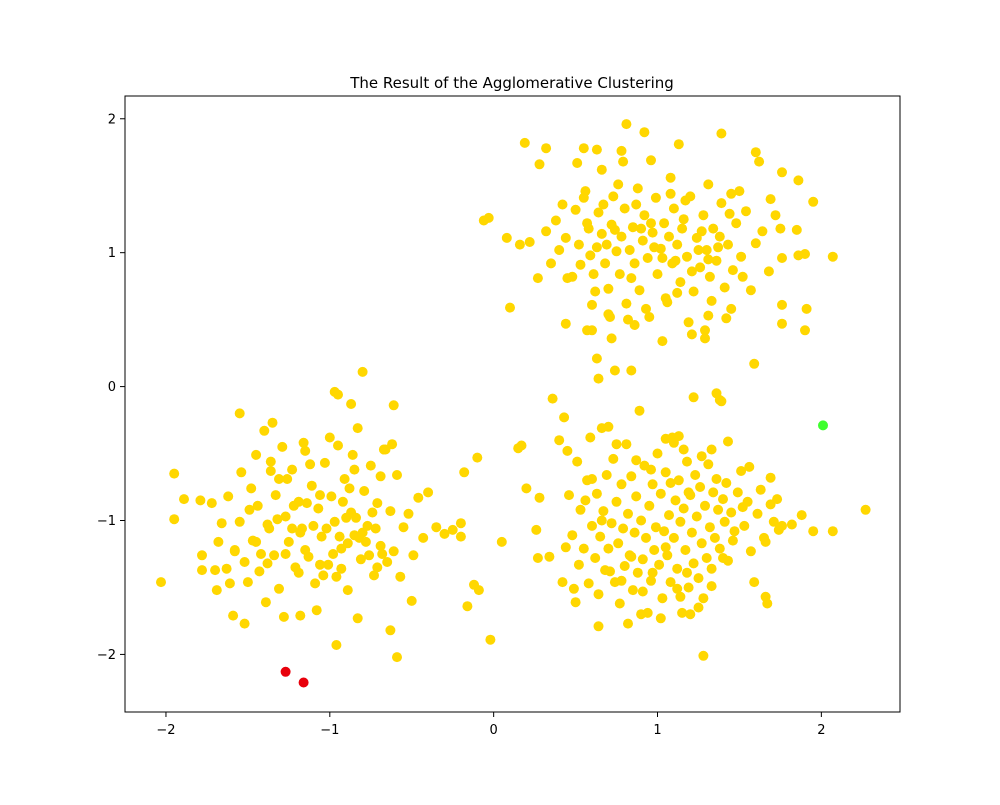 This screenshot has height=805, width=1000. What do you see at coordinates (494, 730) in the screenshot?
I see `x-tick-label: 0` at bounding box center [494, 730].